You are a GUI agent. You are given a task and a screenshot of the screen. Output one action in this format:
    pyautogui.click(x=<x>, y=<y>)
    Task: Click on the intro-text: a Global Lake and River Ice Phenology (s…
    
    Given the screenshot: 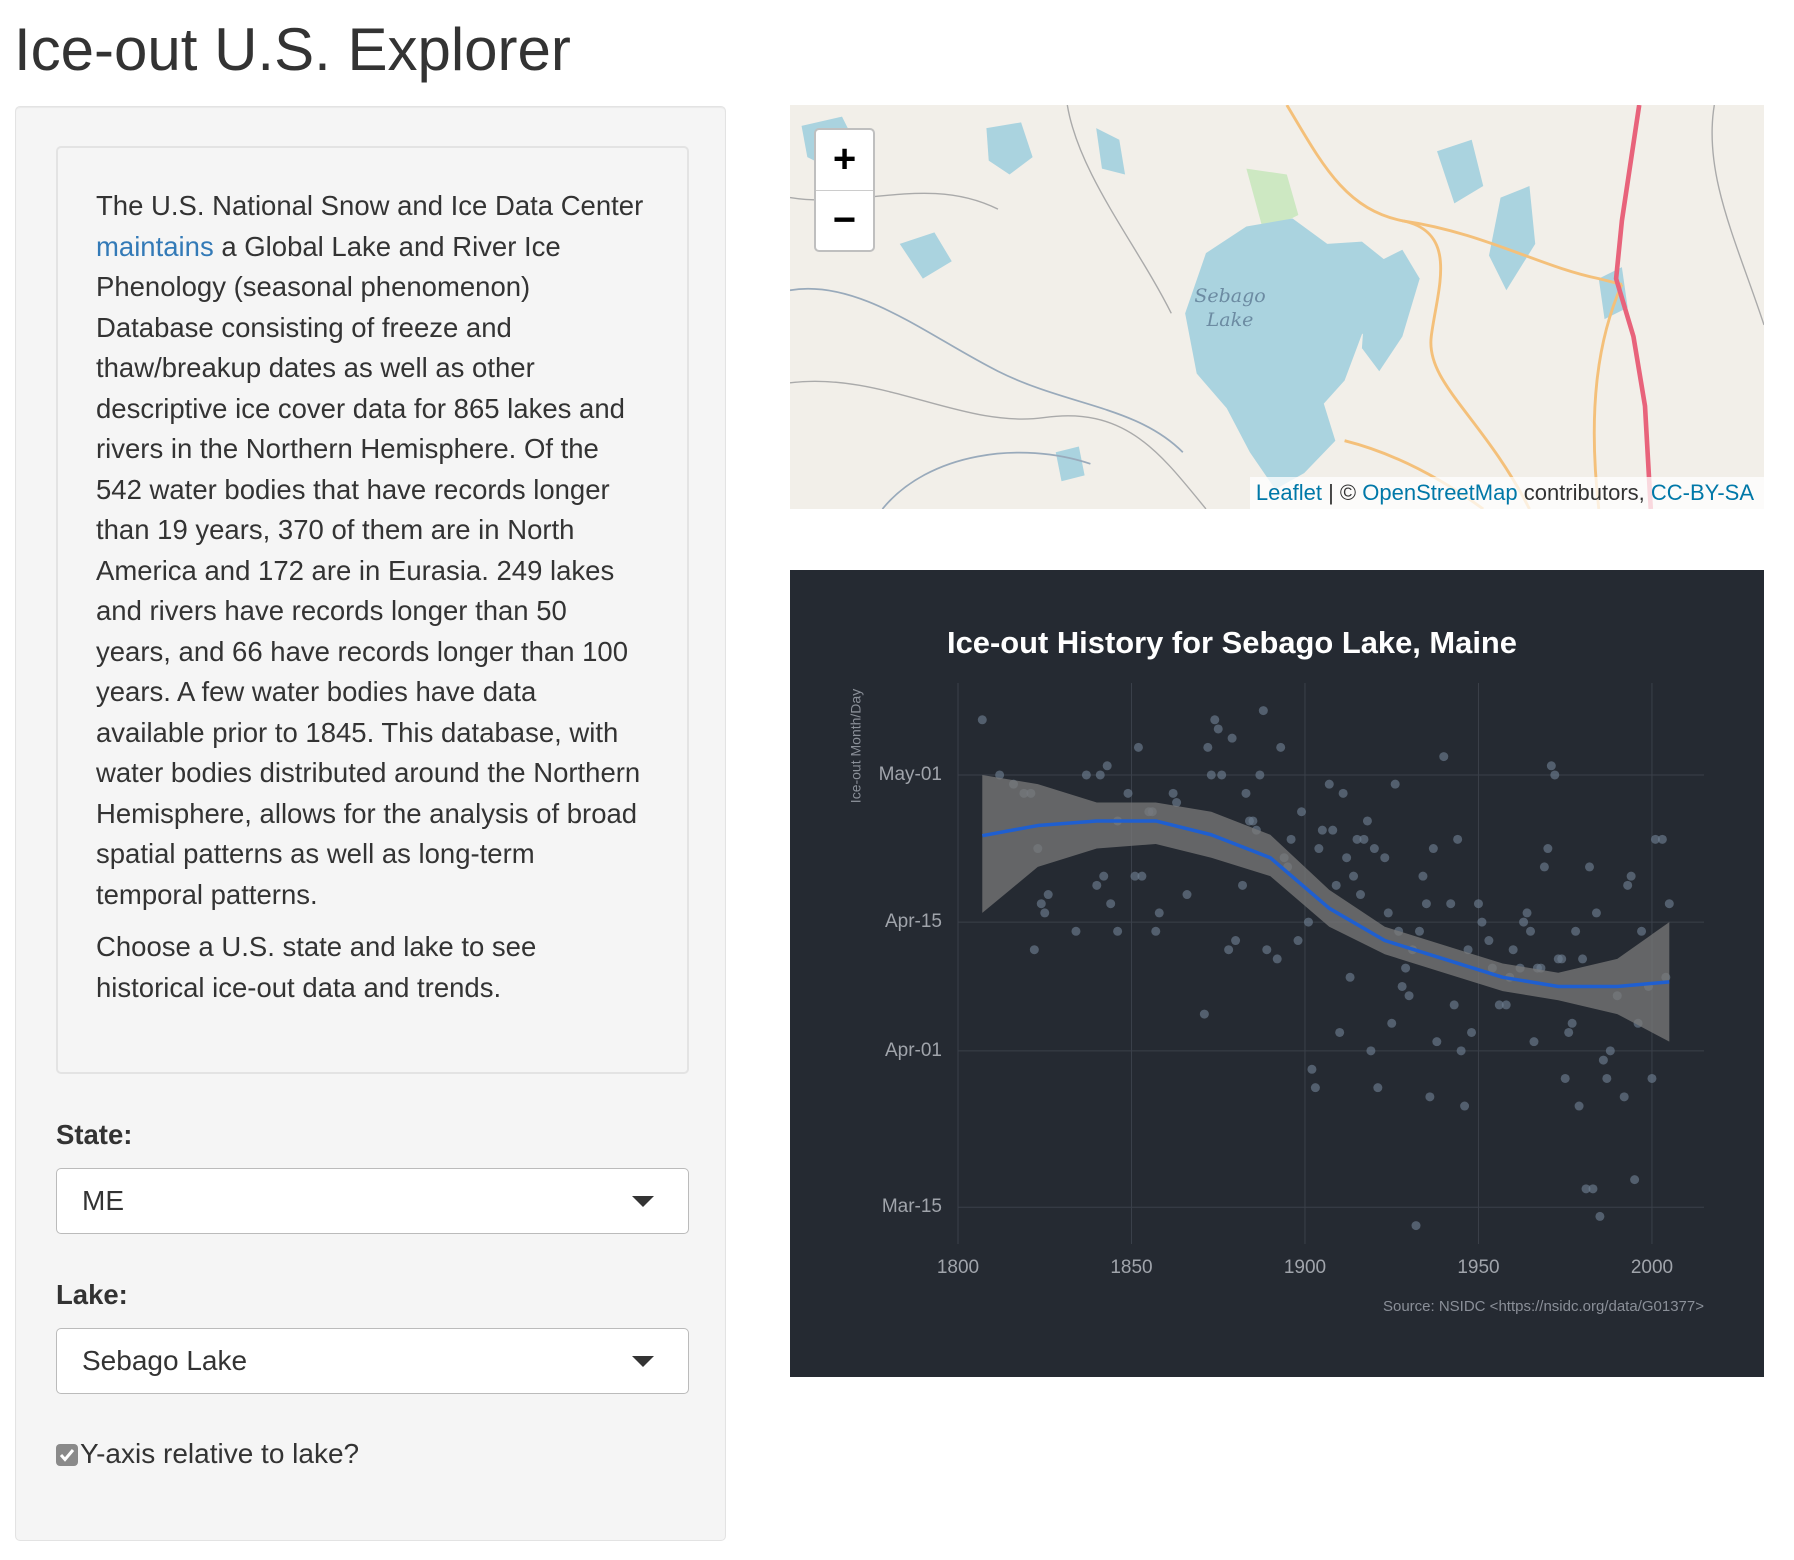 What is the action you would take?
    pyautogui.click(x=368, y=570)
    